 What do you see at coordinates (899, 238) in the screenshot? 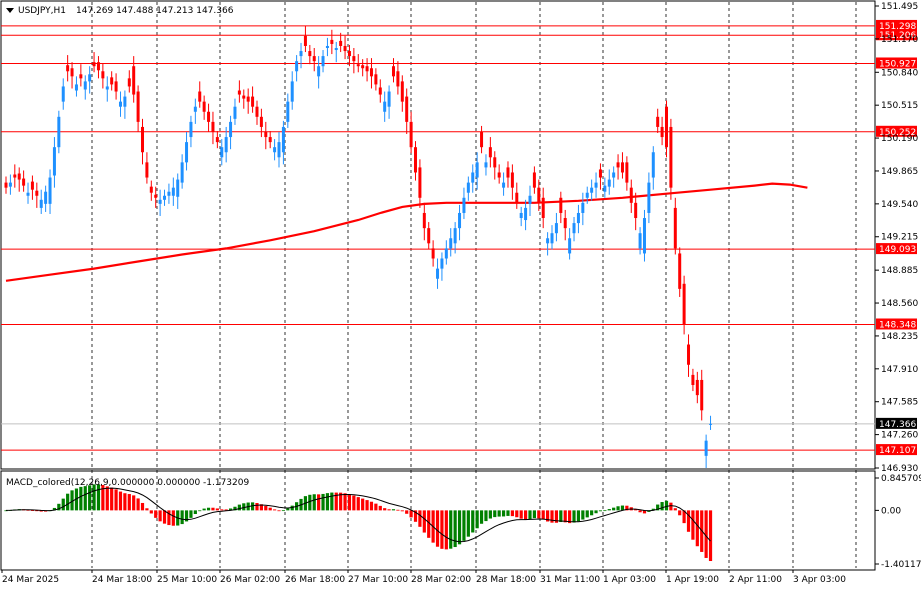
I see `price-tick-label: 149.215` at bounding box center [899, 238].